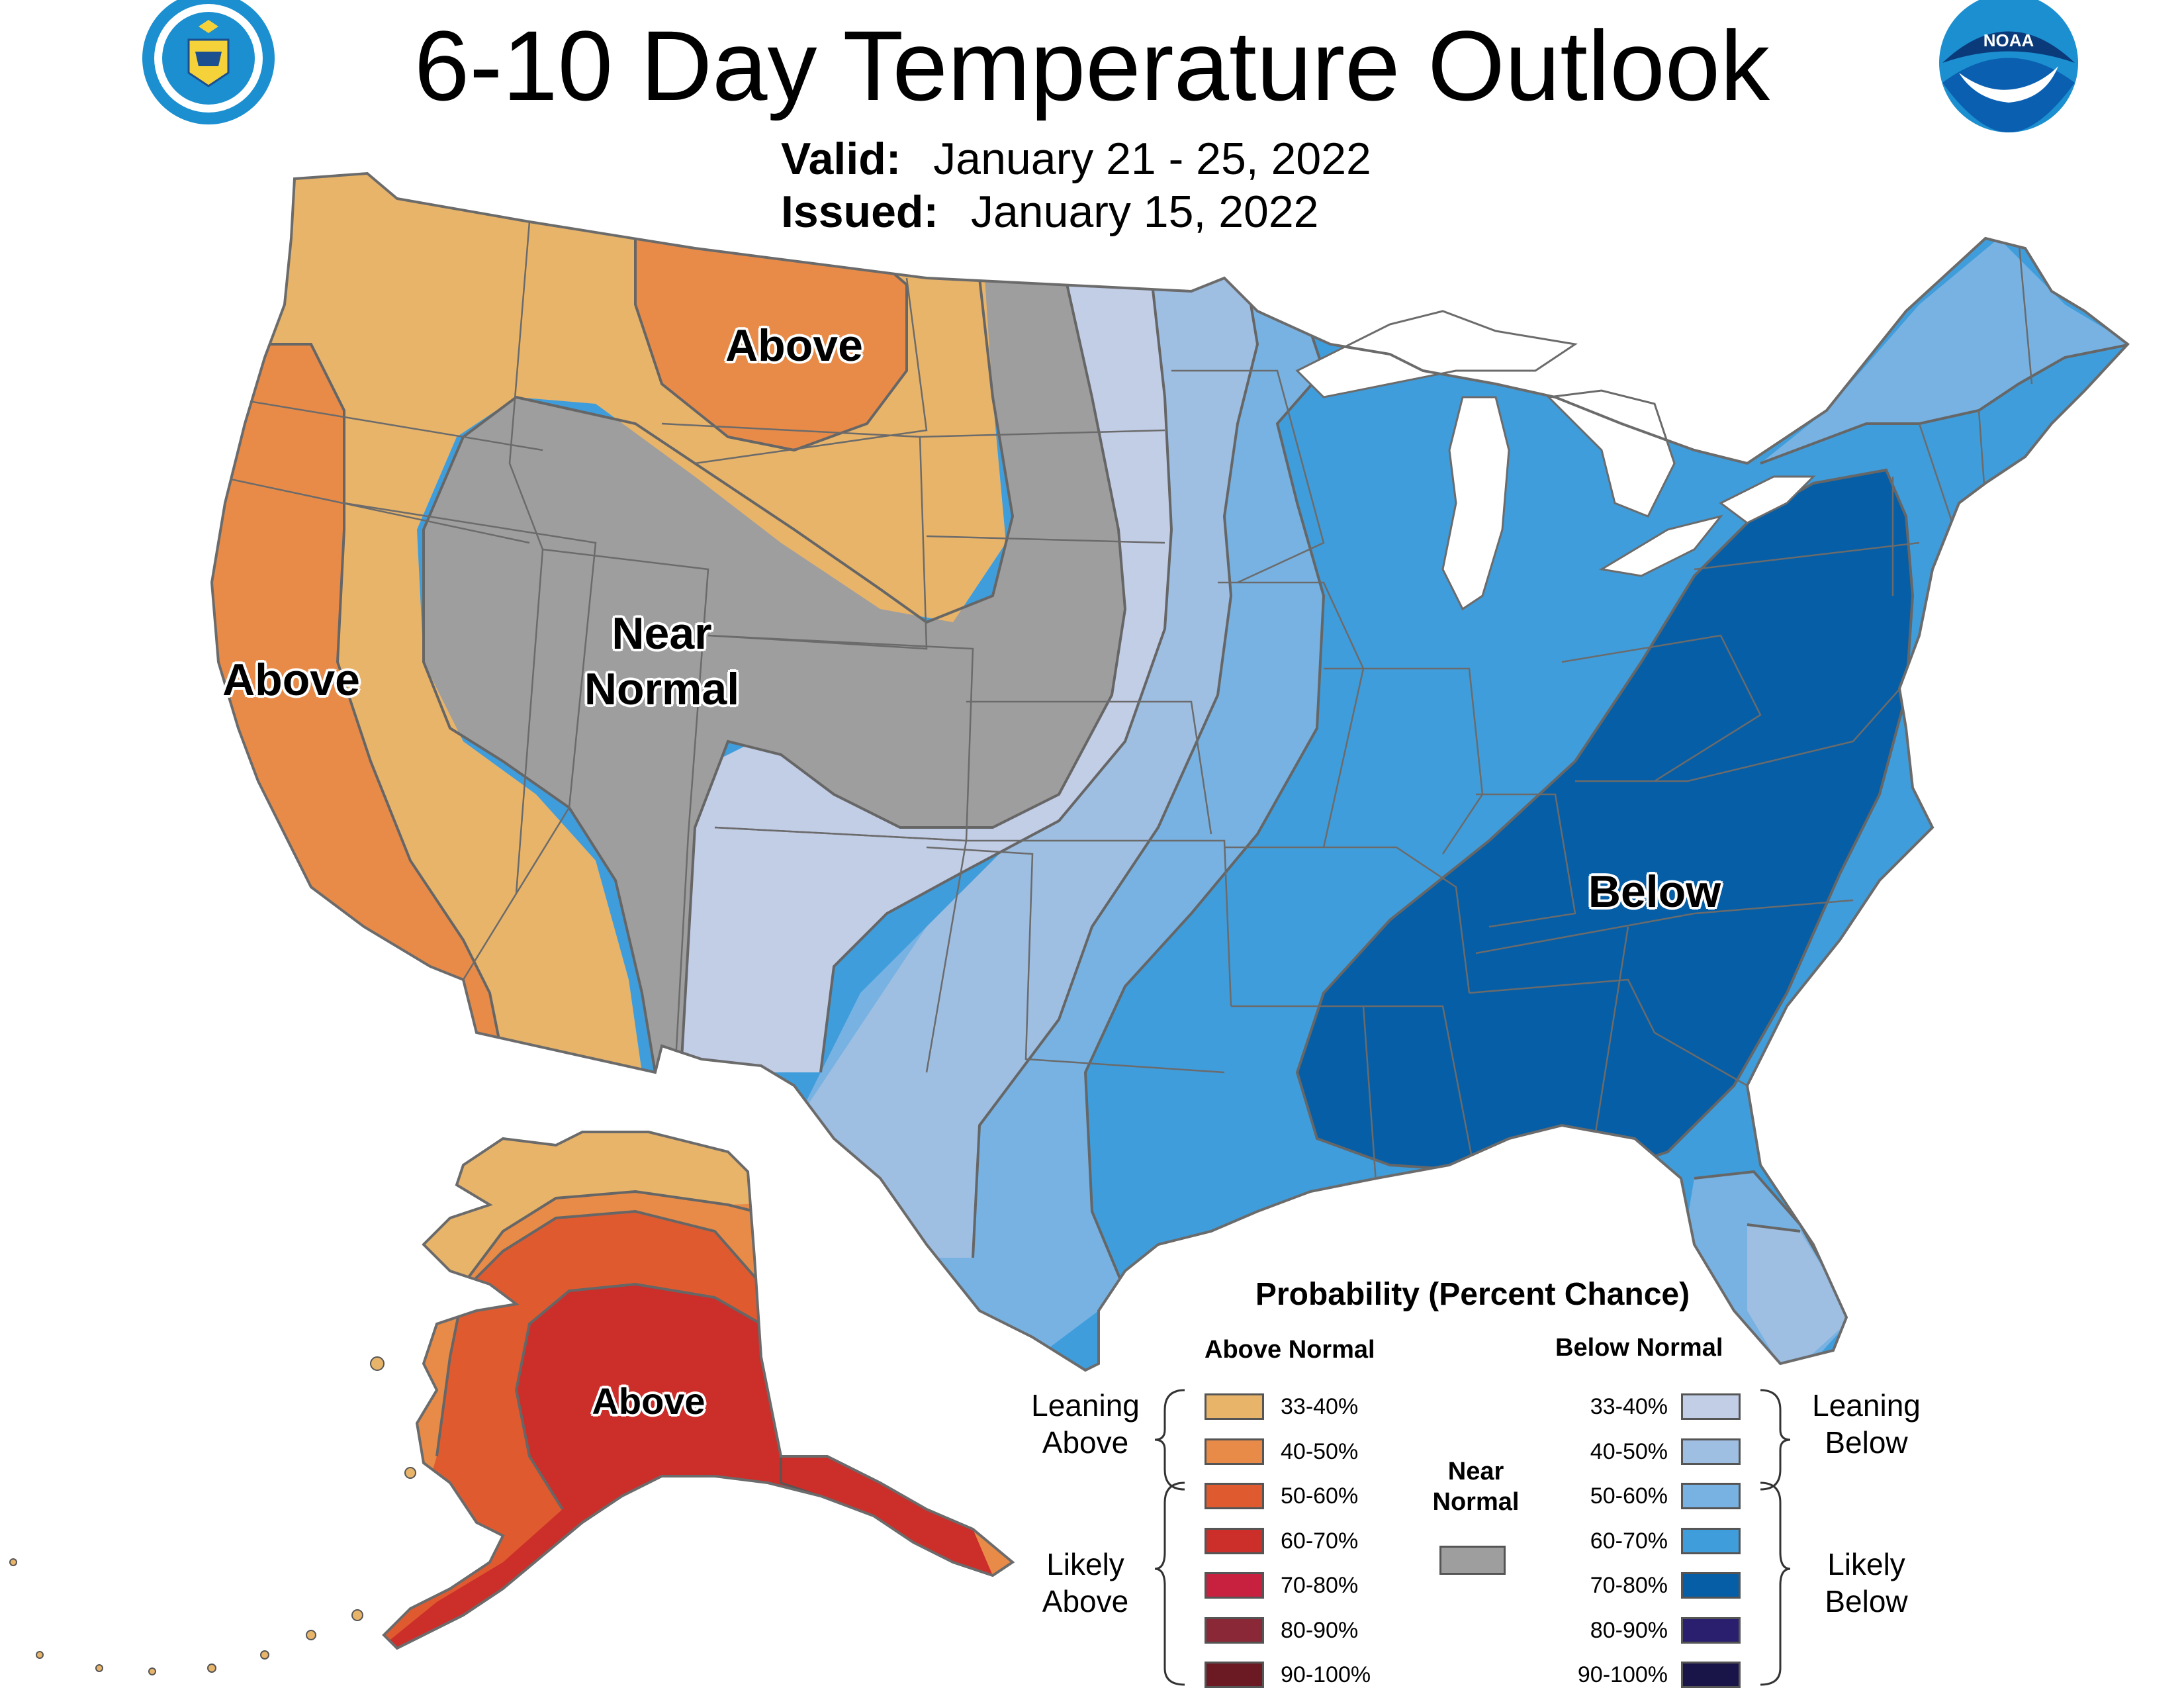 Image resolution: width=2184 pixels, height=1688 pixels. Describe the element at coordinates (648, 1401) in the screenshot. I see `label-above-alaska: Above` at that location.